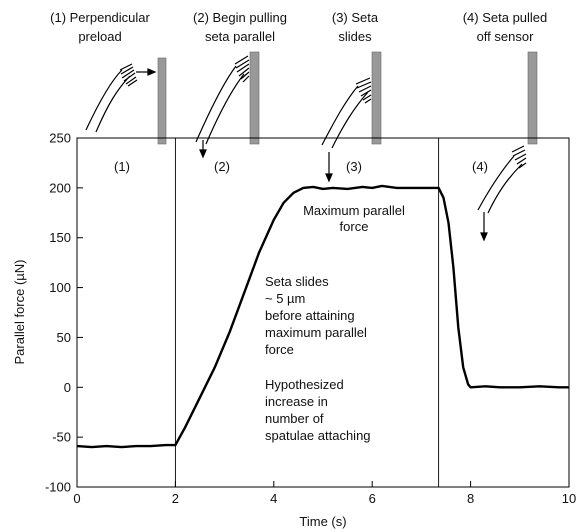  I want to click on phase-label-2: (2), so click(222, 166).